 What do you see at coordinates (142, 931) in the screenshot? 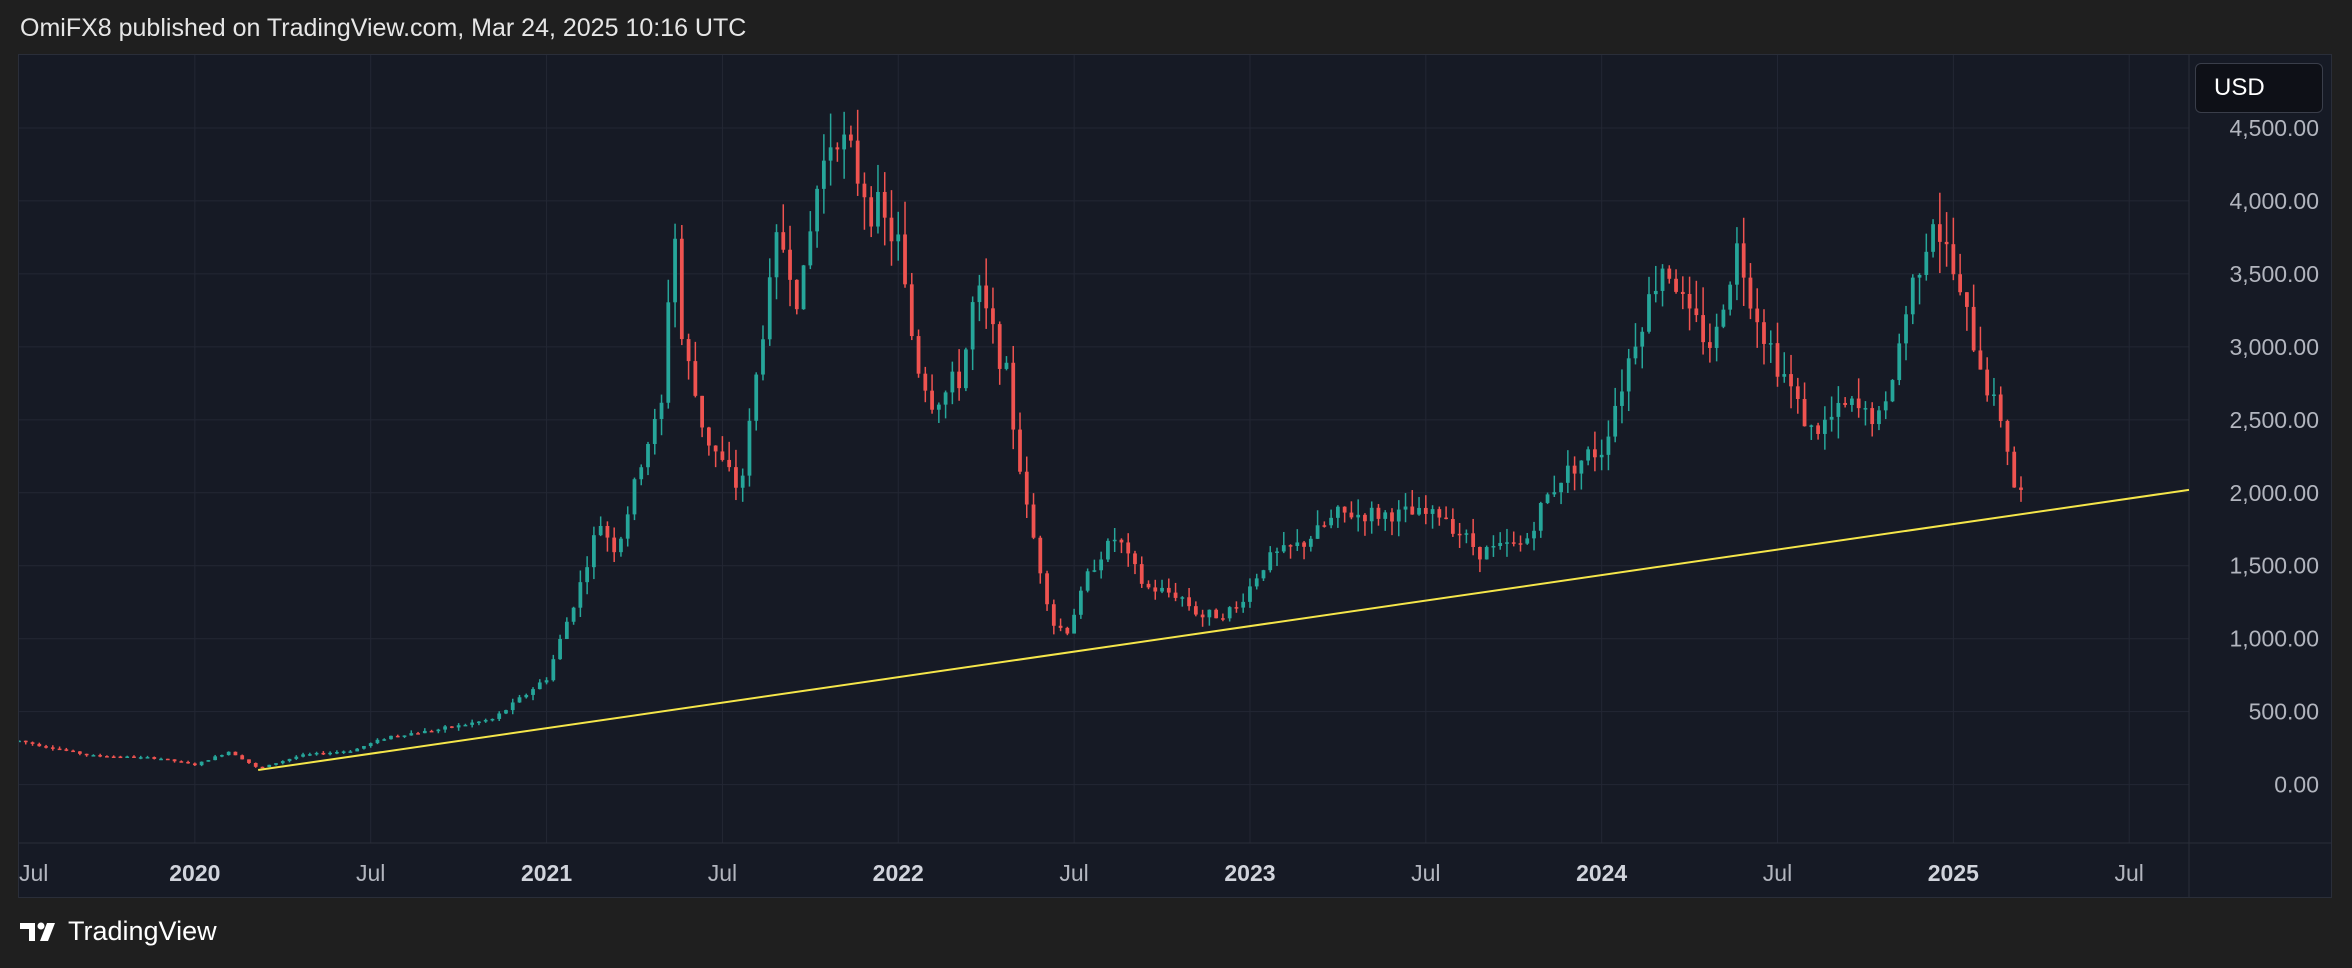
I see `tradingview-brand-text: TradingView` at bounding box center [142, 931].